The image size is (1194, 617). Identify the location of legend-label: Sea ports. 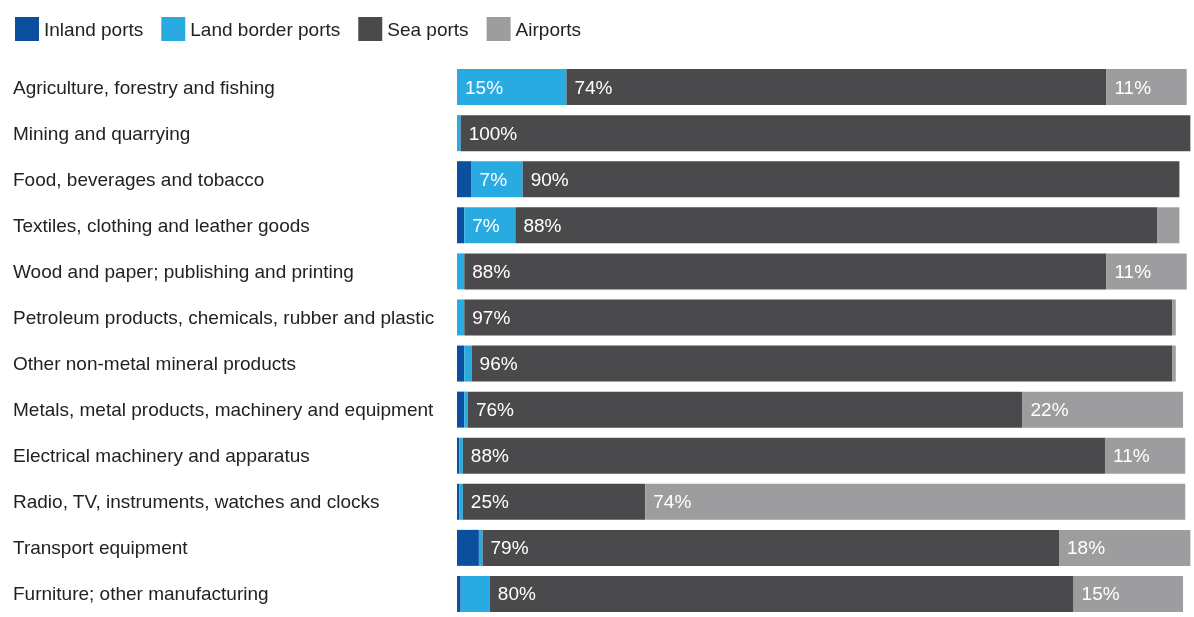
(428, 29).